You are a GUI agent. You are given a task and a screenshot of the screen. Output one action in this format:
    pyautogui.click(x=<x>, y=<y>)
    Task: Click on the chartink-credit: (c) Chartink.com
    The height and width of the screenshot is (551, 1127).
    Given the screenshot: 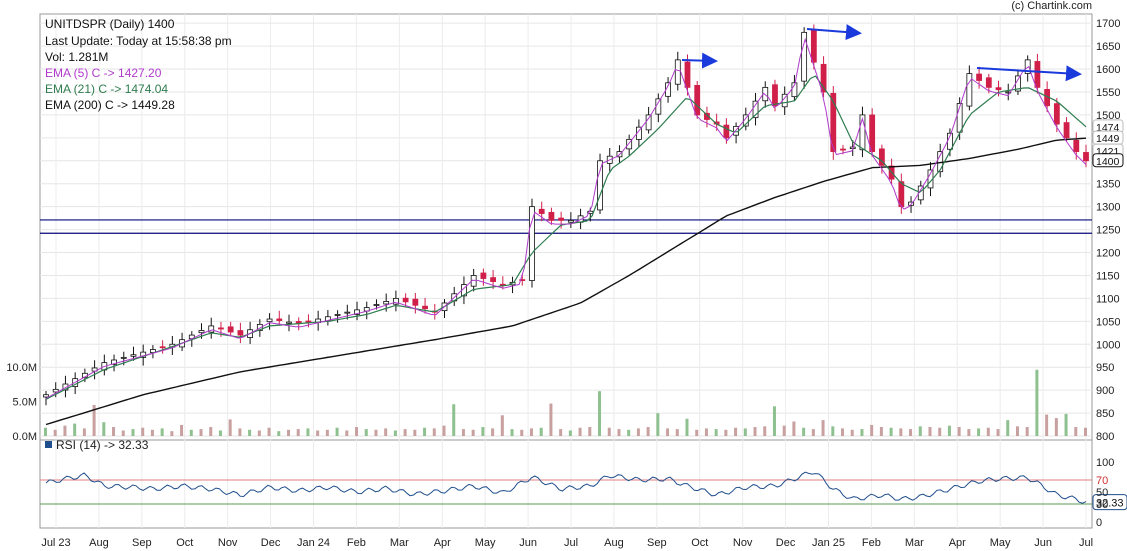 What is the action you would take?
    pyautogui.click(x=1051, y=6)
    